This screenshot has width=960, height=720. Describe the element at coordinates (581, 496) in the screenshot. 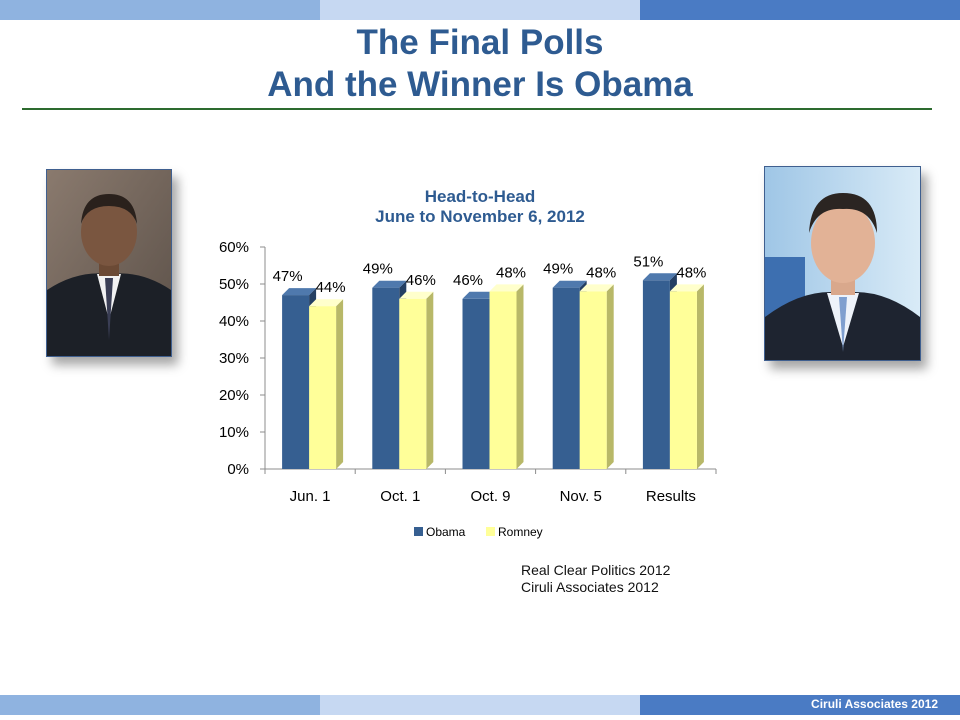

I see `x-tick-label: Nov. 5` at that location.